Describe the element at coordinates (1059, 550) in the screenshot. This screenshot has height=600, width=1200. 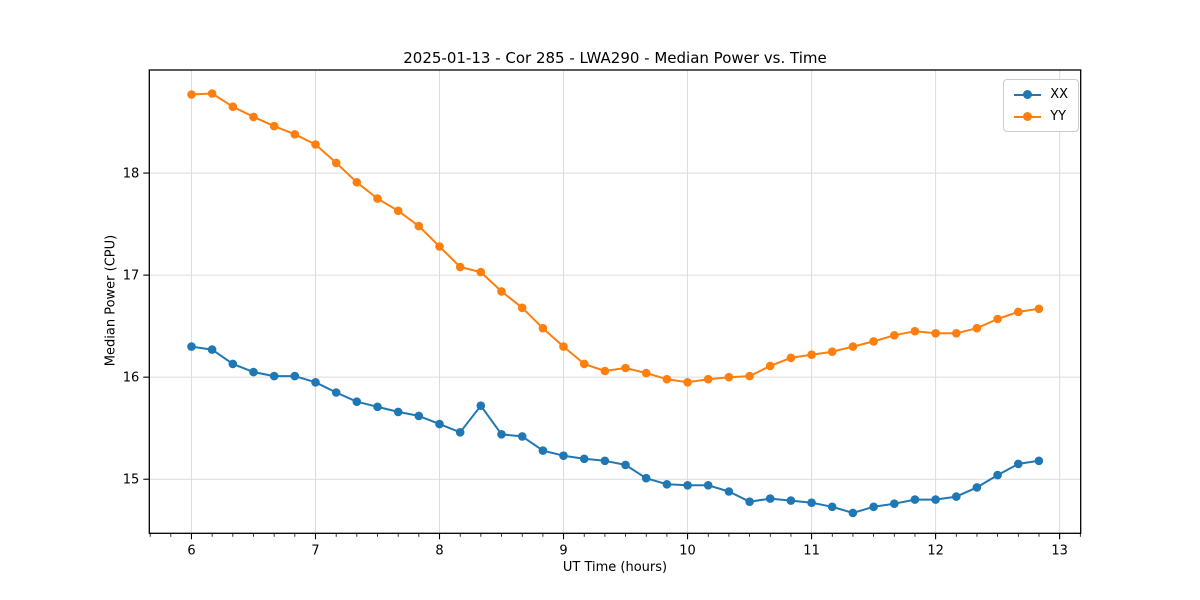
I see `x-tick-label: 13` at that location.